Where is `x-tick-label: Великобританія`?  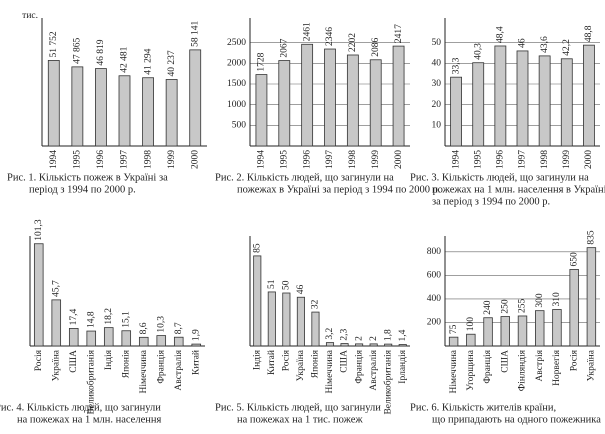
x-tick-label: Великобританія is located at coordinates (387, 381).